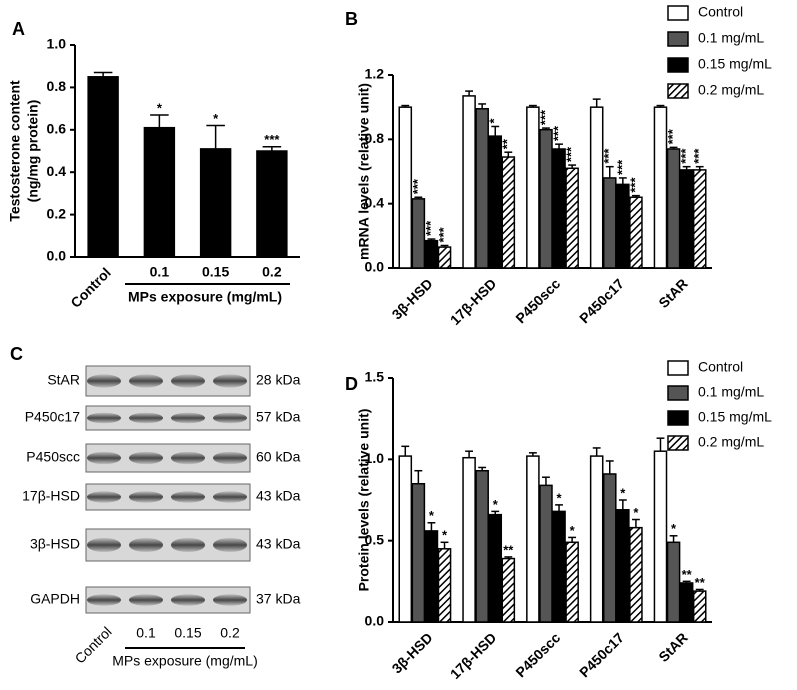  What do you see at coordinates (375, 539) in the screenshot?
I see `y-tick-label: 0.5` at bounding box center [375, 539].